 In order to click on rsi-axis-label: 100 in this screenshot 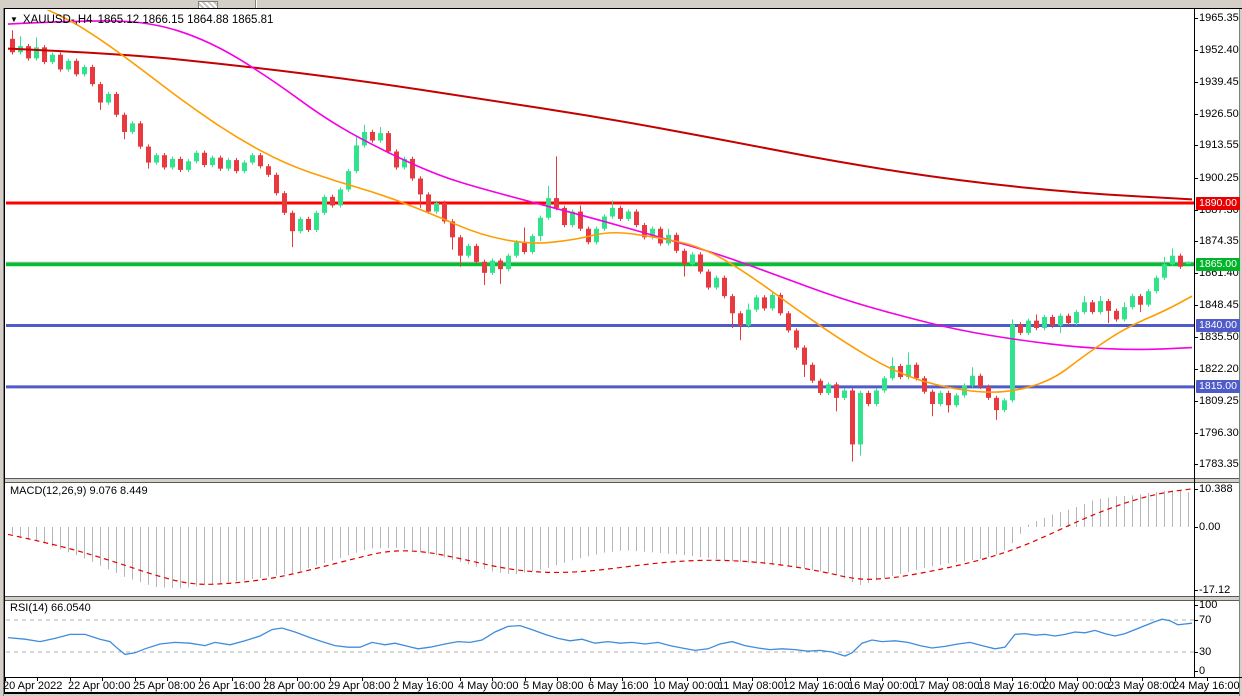, I will do `click(1208, 605)`.